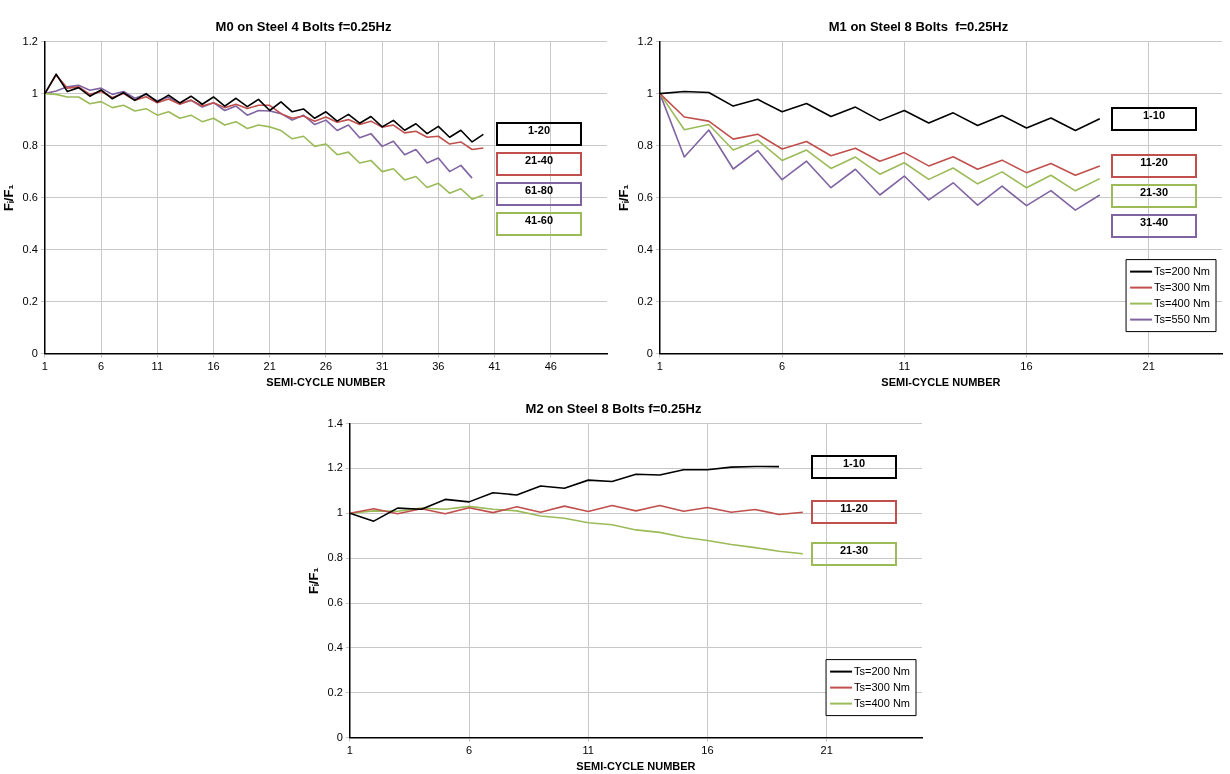 This screenshot has height=774, width=1230. Describe the element at coordinates (1154, 225) in the screenshot. I see `text-box: 31-40` at that location.